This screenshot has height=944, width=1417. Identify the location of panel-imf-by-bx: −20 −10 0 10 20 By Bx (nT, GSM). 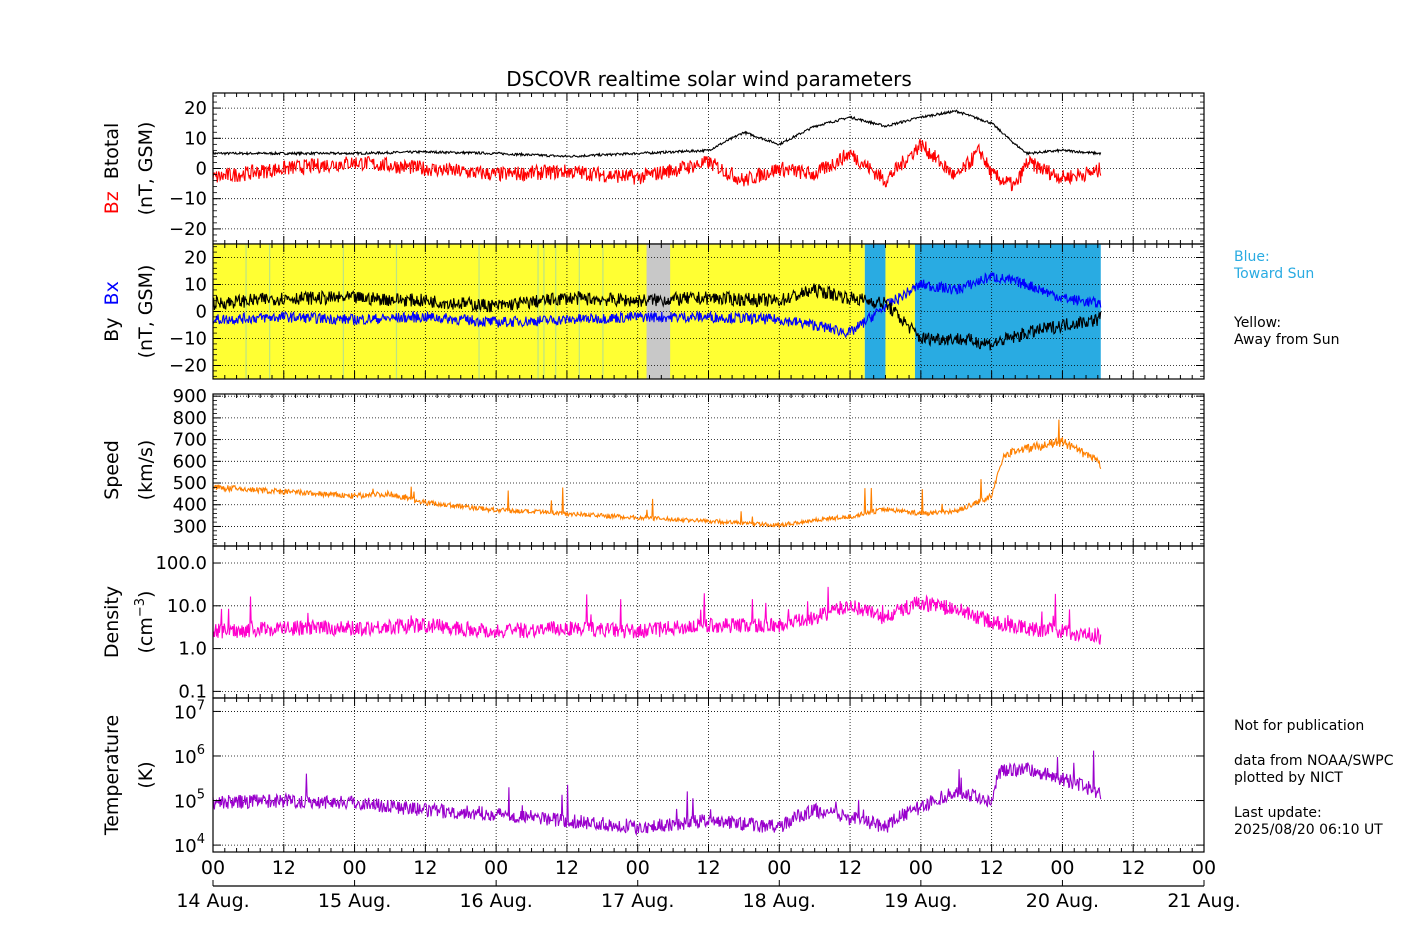
(653, 311).